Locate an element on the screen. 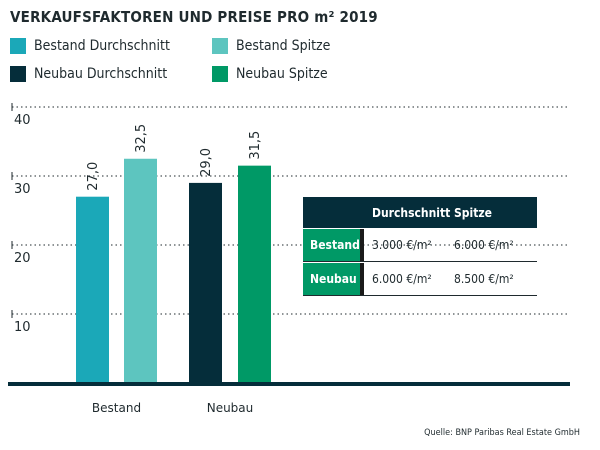 This screenshot has height=450, width=600. y-tick-label: 40 is located at coordinates (22, 120).